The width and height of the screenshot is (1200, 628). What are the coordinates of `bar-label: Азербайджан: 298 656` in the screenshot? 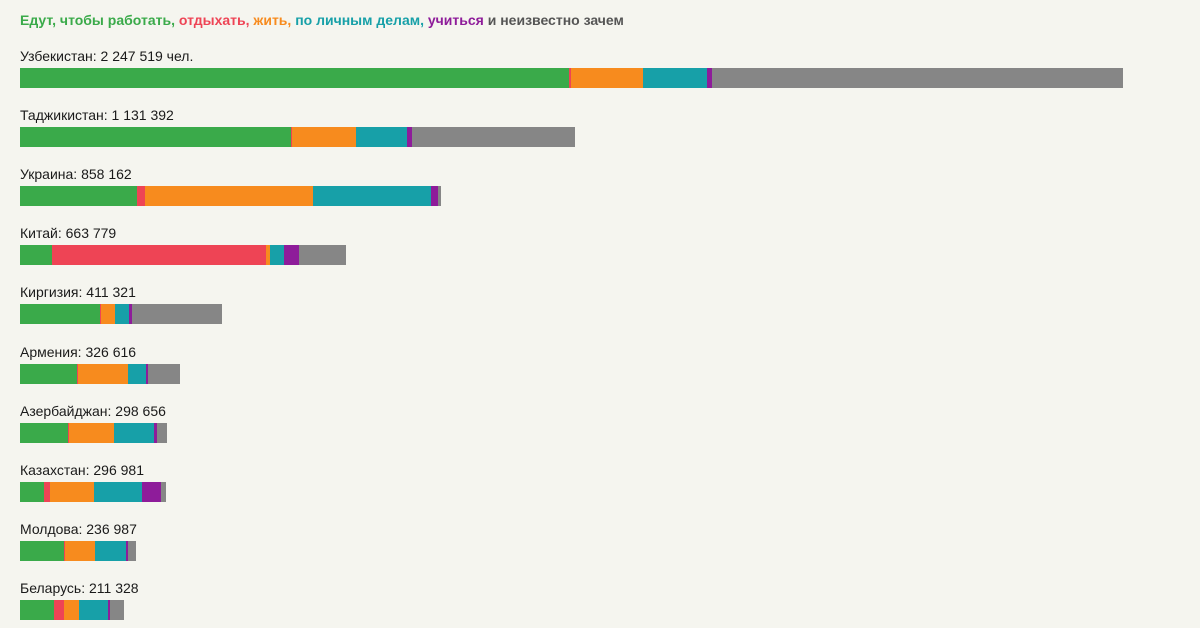 It's located at (93, 410).